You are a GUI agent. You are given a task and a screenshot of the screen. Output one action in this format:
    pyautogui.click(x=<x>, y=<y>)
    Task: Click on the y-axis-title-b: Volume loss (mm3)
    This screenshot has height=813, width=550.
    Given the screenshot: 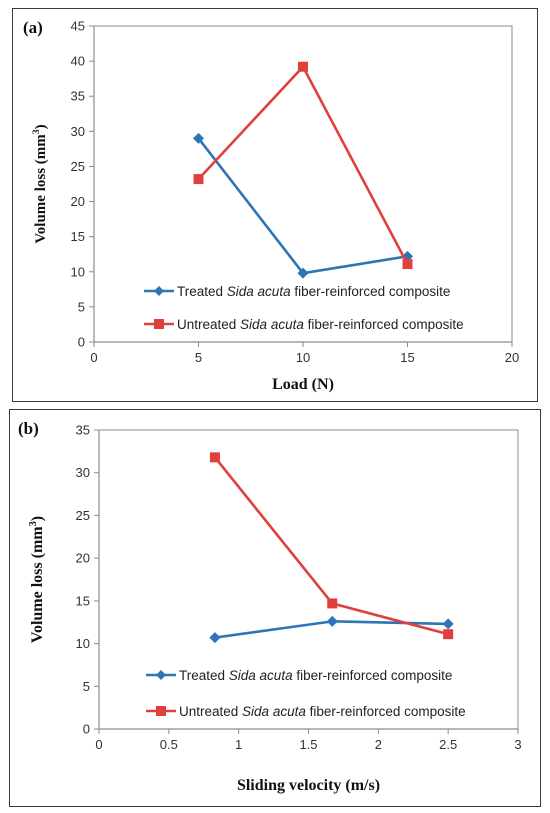 What is the action you would take?
    pyautogui.click(x=37, y=579)
    